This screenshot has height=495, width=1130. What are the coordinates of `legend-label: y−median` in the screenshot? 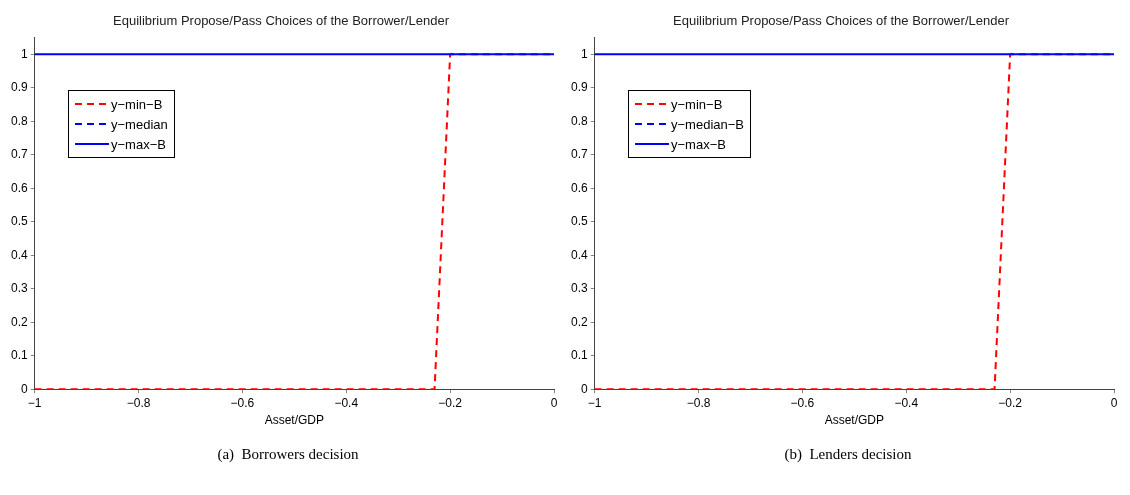 It's located at (139, 124).